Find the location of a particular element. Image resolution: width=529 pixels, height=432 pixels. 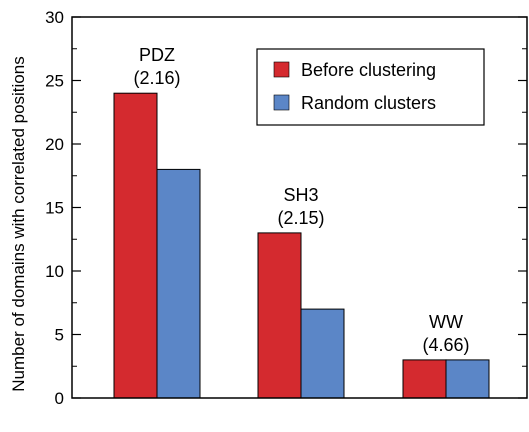

bar-pdz-before-clustering is located at coordinates (135, 245).